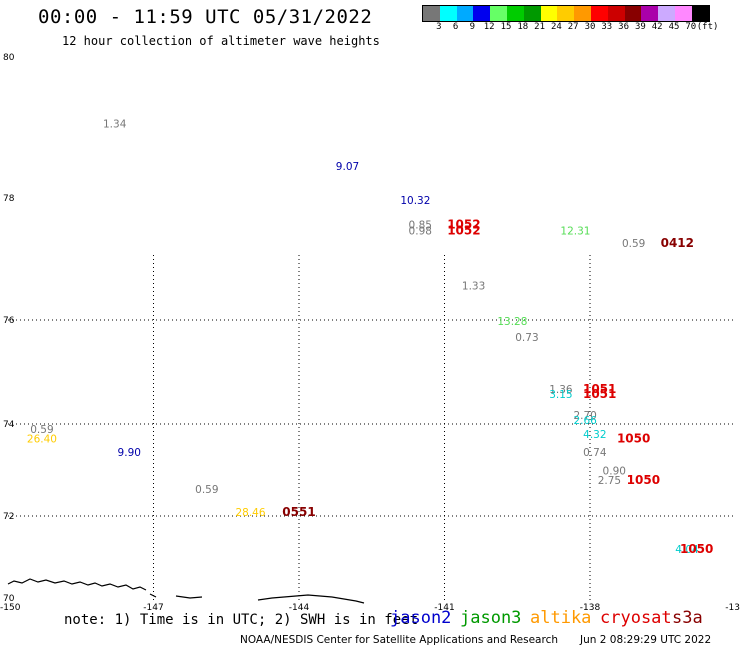 The width and height of the screenshot is (740, 650). Describe the element at coordinates (299, 608) in the screenshot. I see `longitude-label: -144` at that location.